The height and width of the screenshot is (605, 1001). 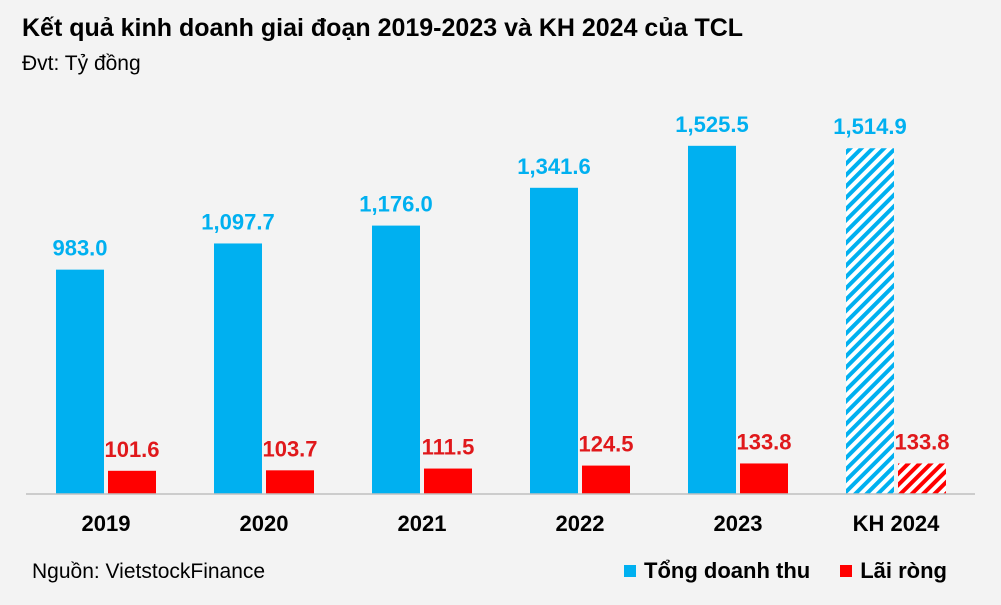 What do you see at coordinates (264, 523) in the screenshot?
I see `x-tick-label: 2020` at bounding box center [264, 523].